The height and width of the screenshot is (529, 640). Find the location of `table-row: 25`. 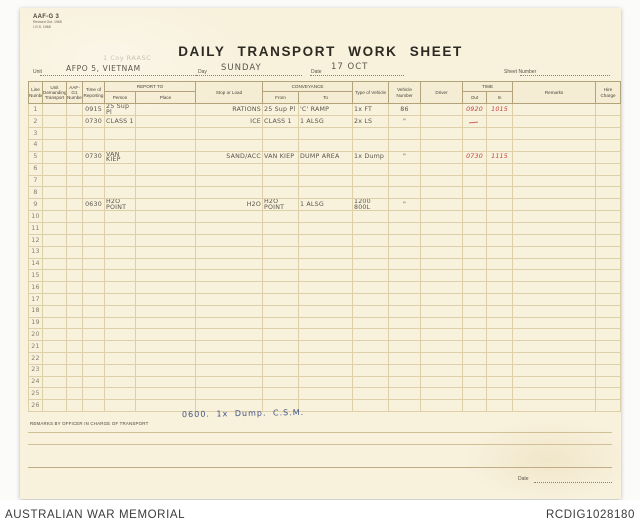

table-row: 25 is located at coordinates (325, 394).